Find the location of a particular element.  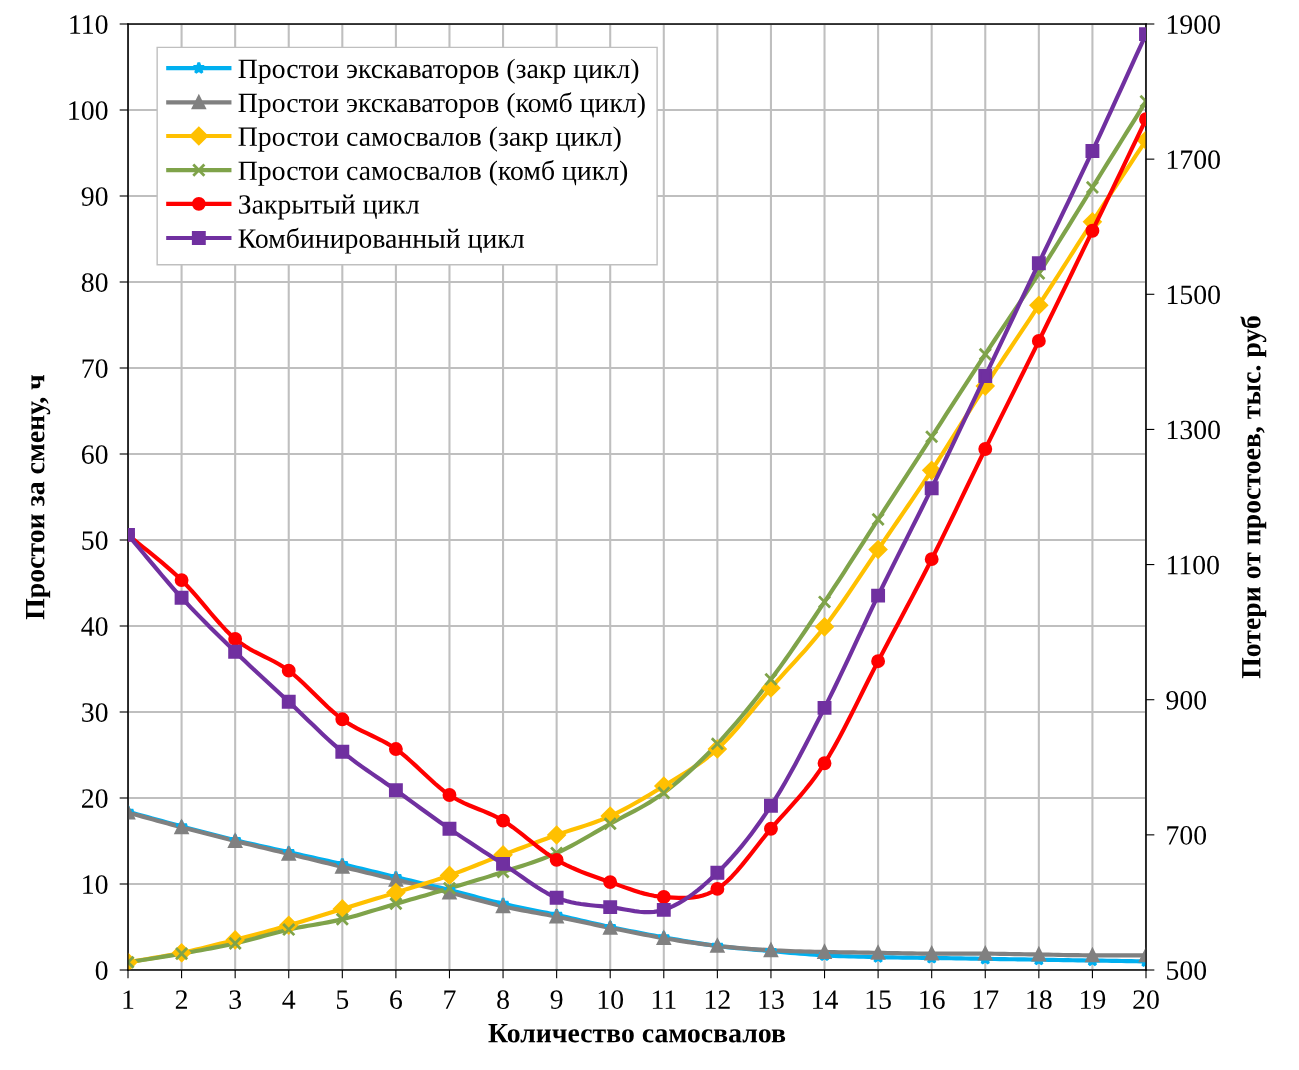

y-tick-label: 10 is located at coordinates (95, 884).